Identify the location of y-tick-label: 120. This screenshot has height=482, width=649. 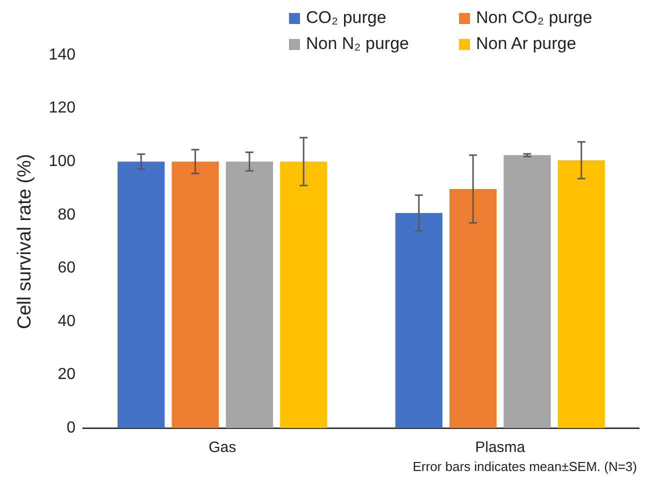
(62, 108).